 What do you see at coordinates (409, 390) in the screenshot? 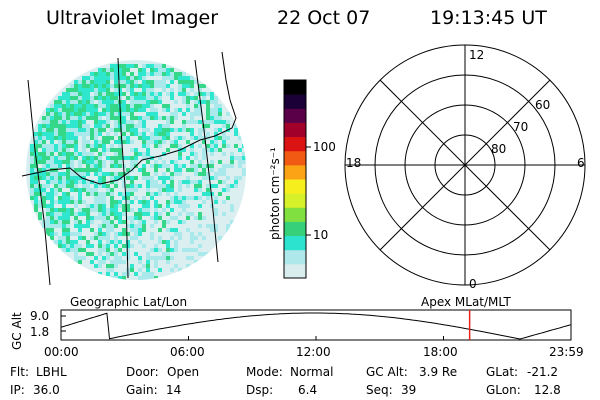
I see `status-seq-value: 39` at bounding box center [409, 390].